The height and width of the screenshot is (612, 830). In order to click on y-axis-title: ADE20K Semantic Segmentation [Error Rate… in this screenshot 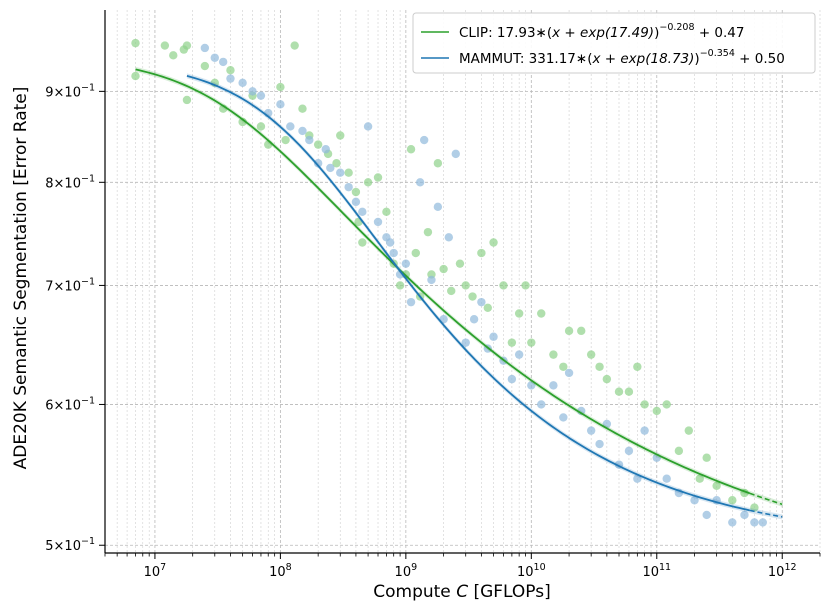, I will do `click(21, 278)`.